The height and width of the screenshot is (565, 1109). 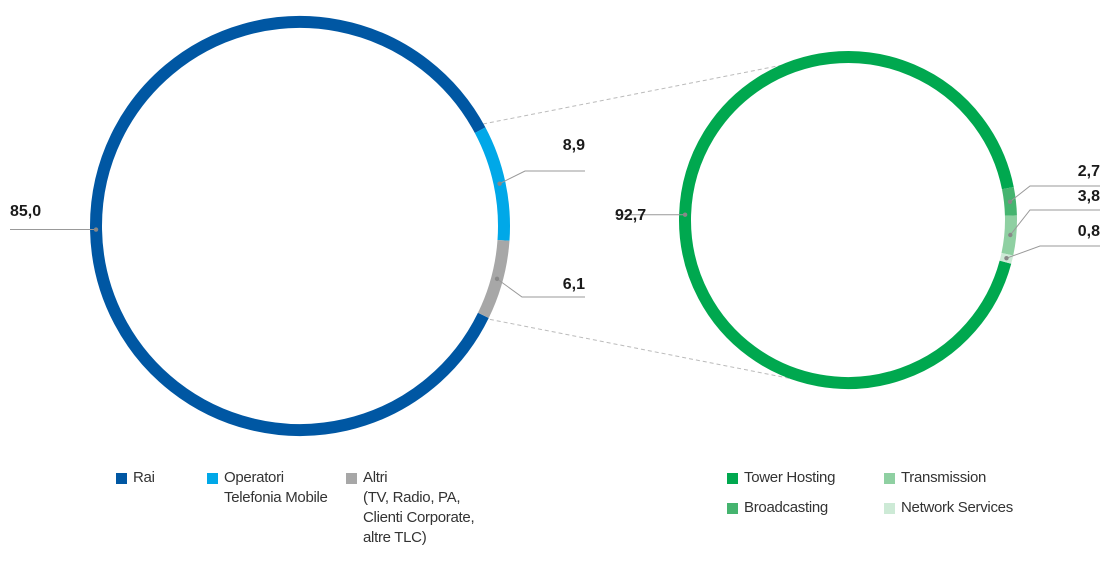 I want to click on legend-label: Tower Hosting, so click(x=790, y=477).